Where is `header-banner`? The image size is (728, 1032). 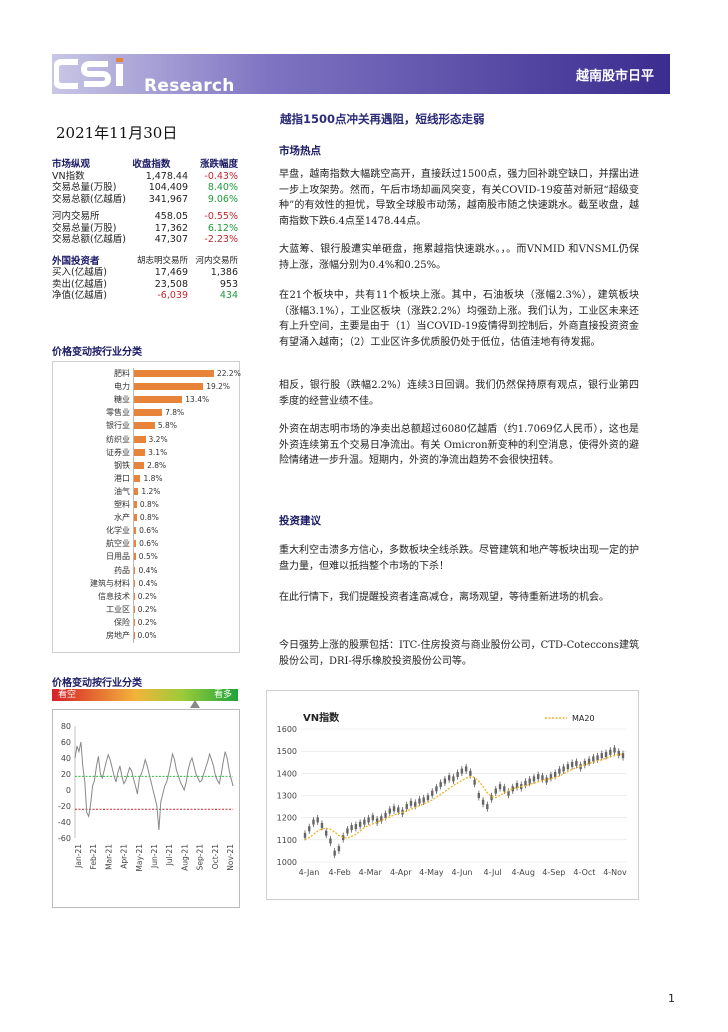 header-banner is located at coordinates (361, 74).